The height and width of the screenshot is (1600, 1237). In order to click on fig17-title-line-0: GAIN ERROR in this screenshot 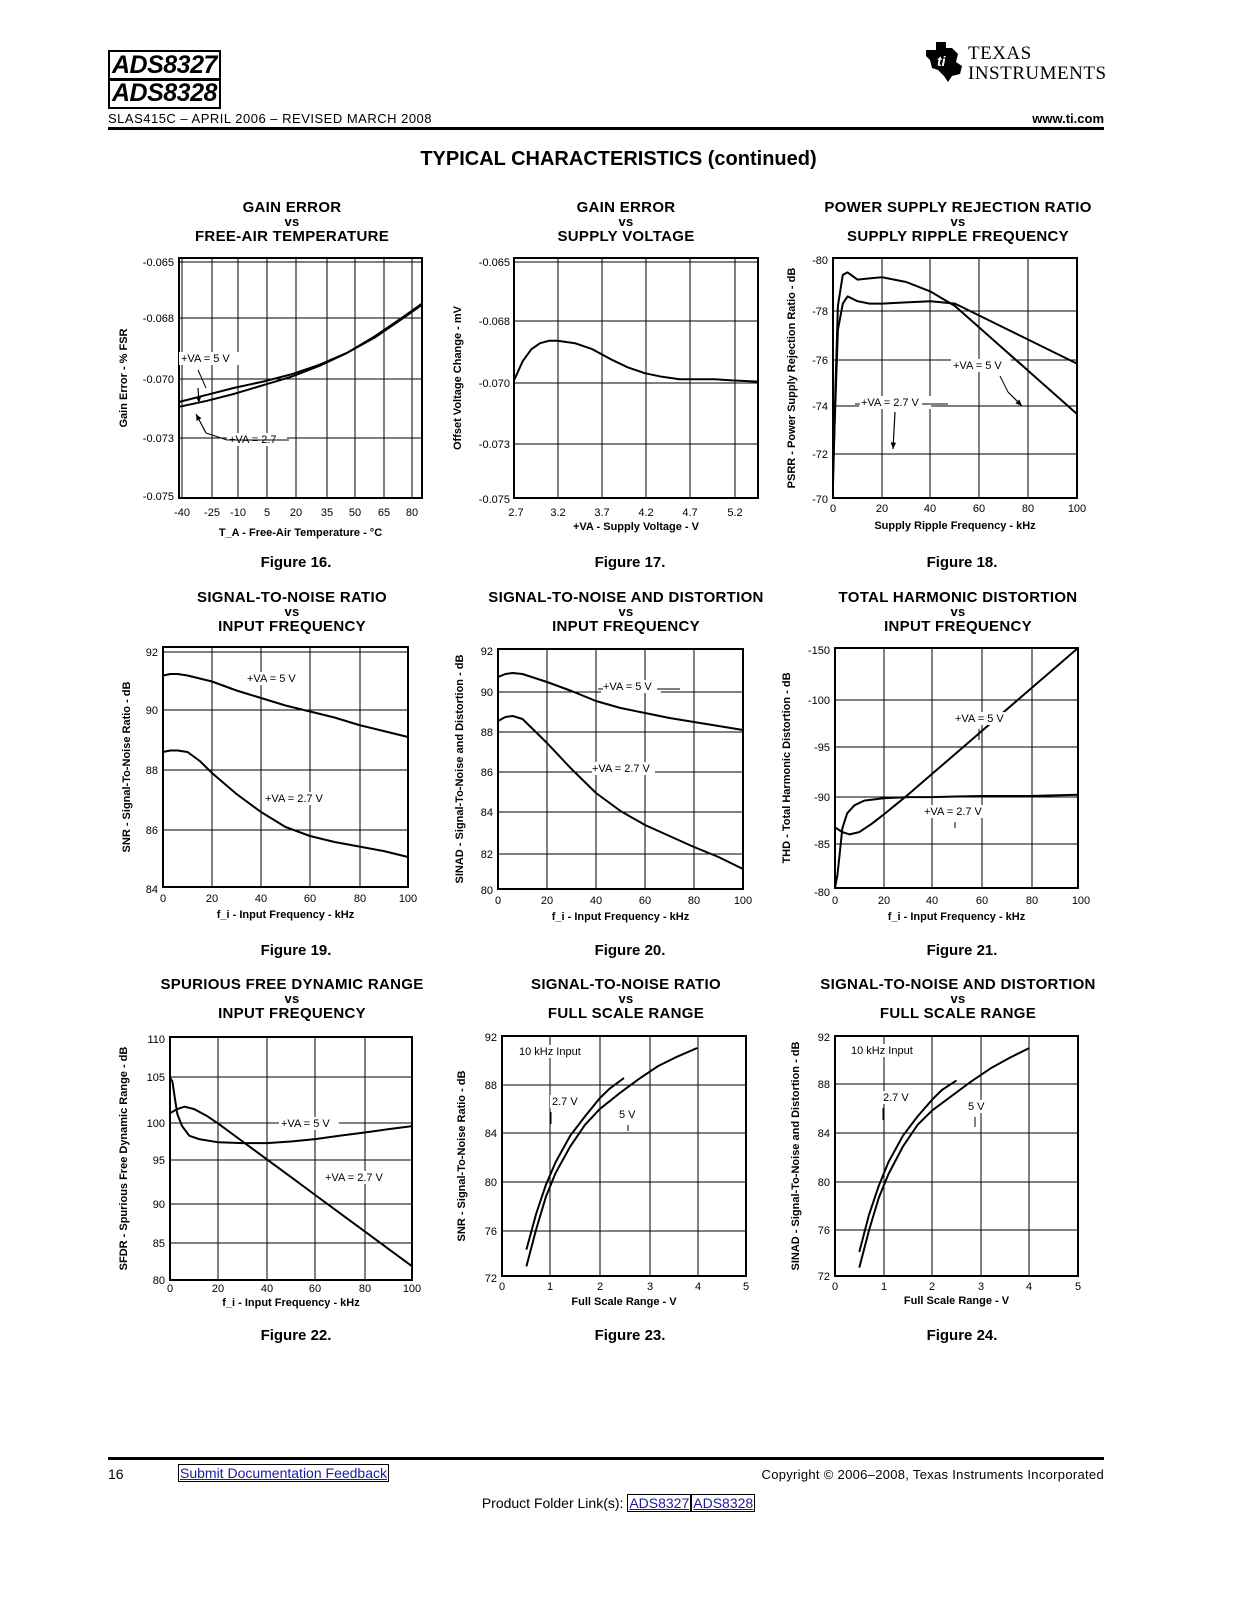, I will do `click(626, 207)`.